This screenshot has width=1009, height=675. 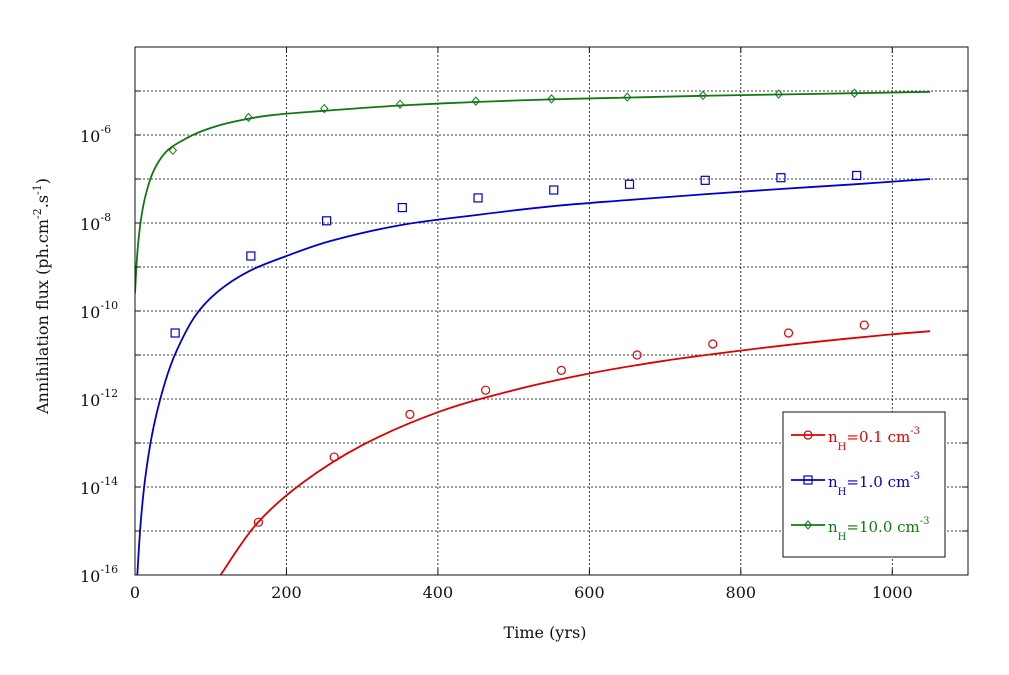 I want to click on y-tick-label: 10⁻⁸, so click(x=95, y=222).